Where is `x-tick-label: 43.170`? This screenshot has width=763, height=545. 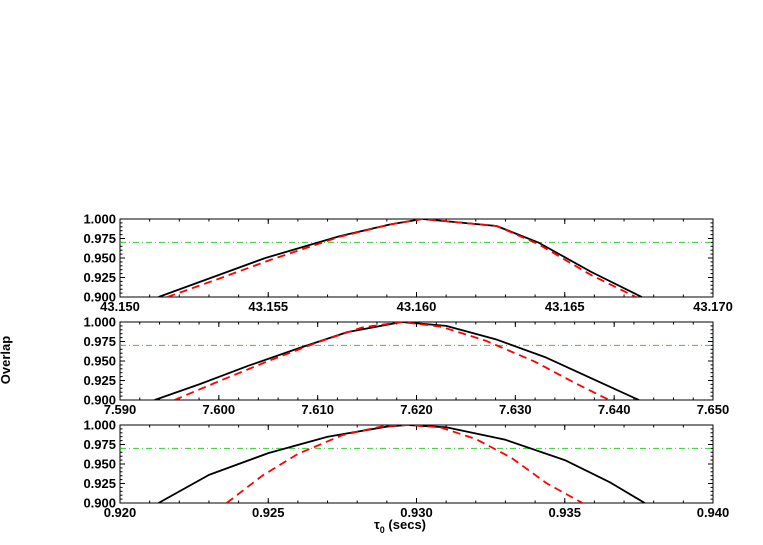
x-tick-label: 43.170 is located at coordinates (713, 306).